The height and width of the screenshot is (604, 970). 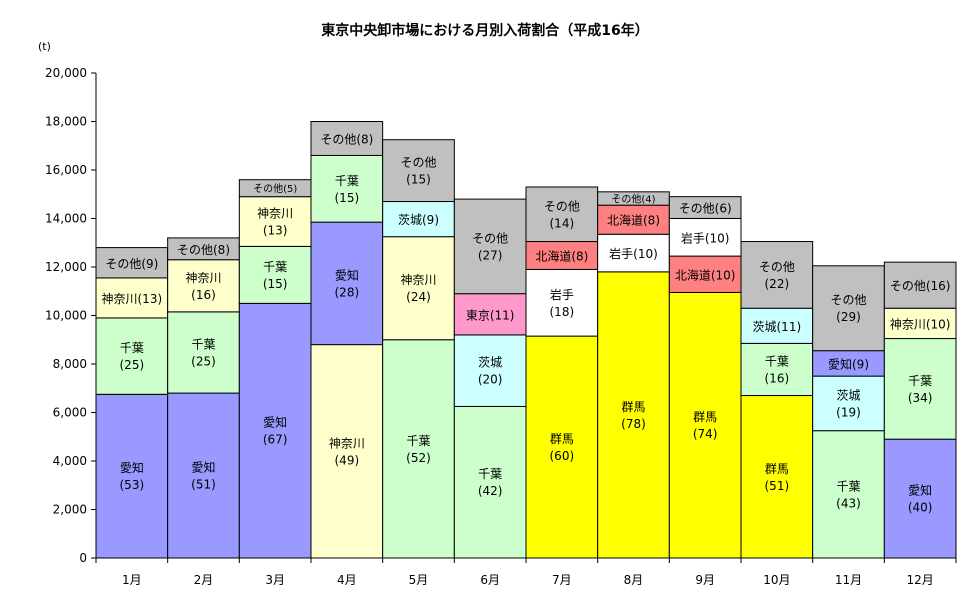 I want to click on segment-percent: (53), so click(x=132, y=485).